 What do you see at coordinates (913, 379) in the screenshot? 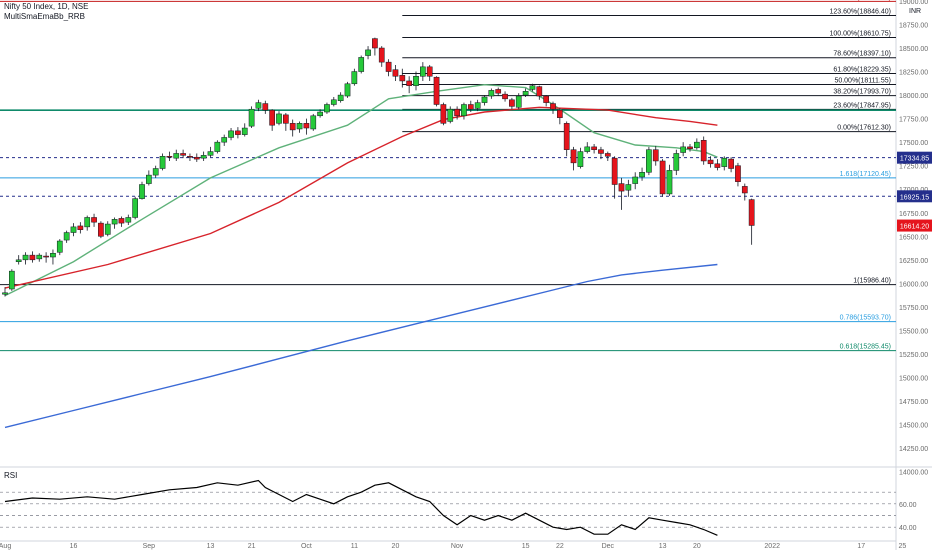
I see `y-tick-label: 15000.00` at bounding box center [913, 379].